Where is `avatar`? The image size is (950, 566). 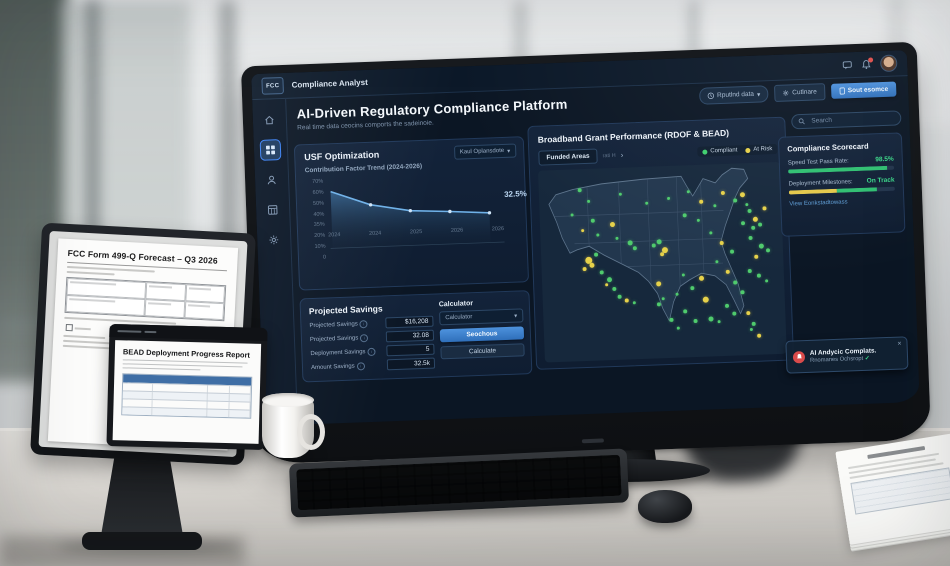
avatar is located at coordinates (888, 63).